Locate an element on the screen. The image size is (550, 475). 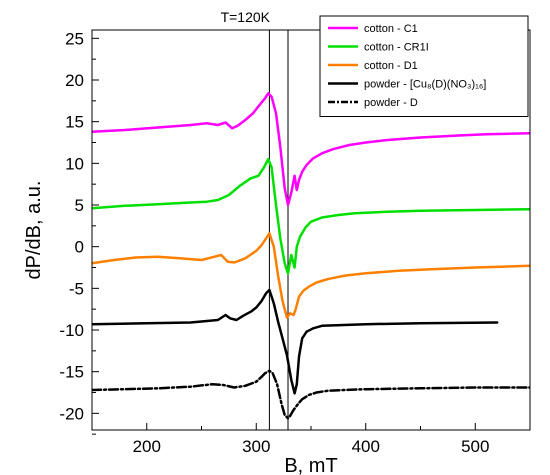
y-tick-label: 5 is located at coordinates (79, 205).